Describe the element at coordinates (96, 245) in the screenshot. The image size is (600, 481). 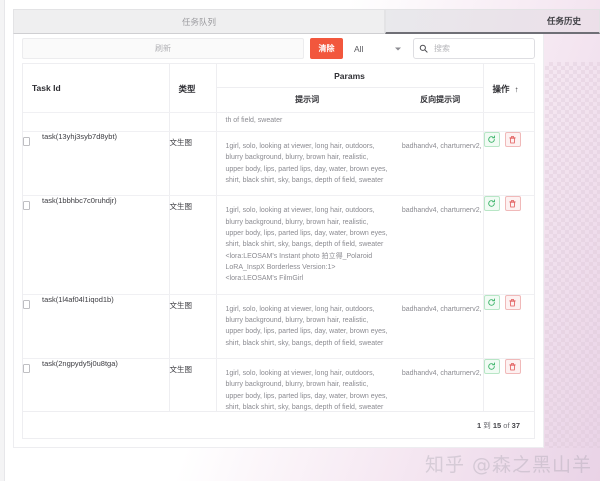
I see `cell-task-id: task(1bbhbc7c0ruhdjr)` at that location.